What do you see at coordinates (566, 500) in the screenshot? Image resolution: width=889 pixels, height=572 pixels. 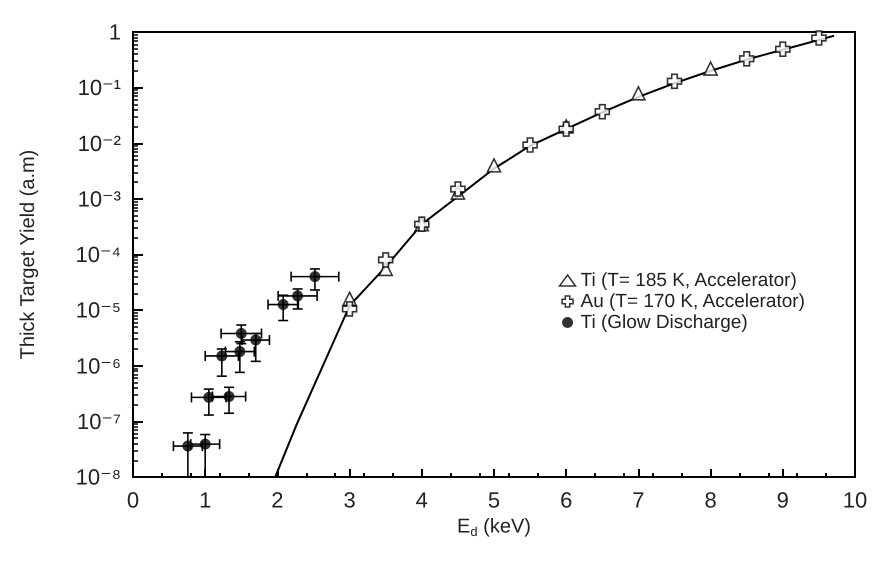 I see `x-tick-label: 6` at bounding box center [566, 500].